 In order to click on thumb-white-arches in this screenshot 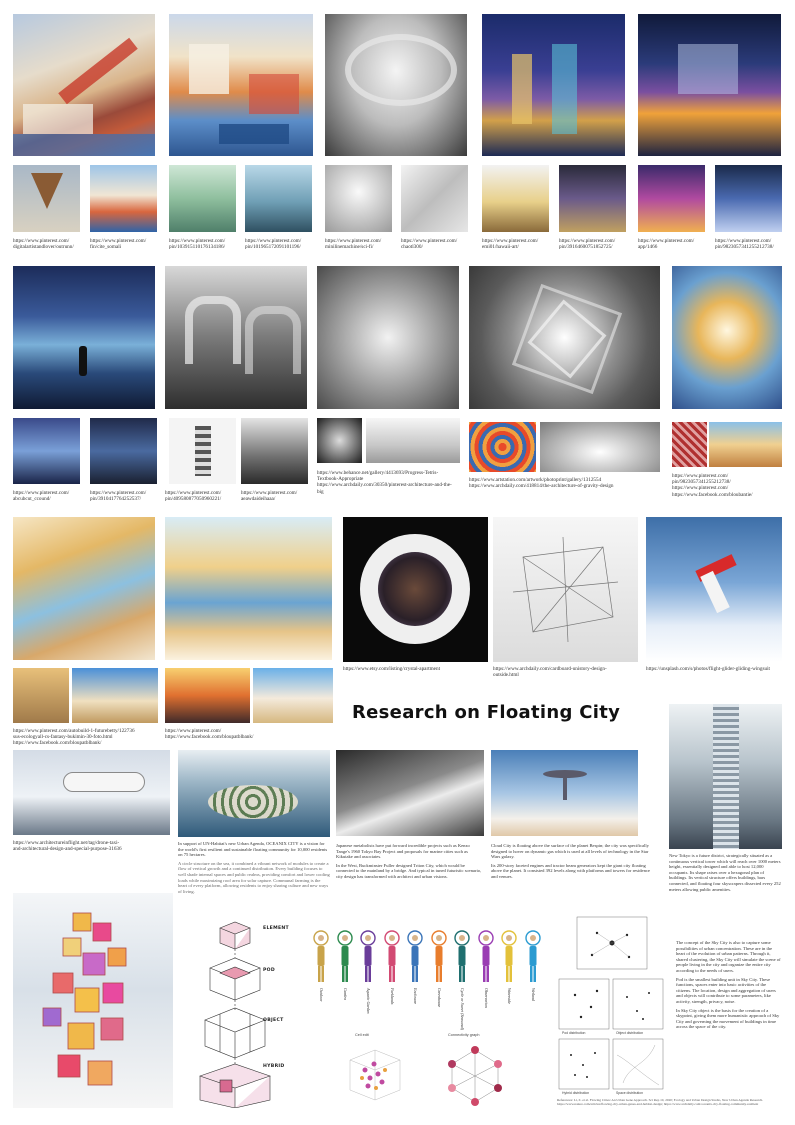, I will do `click(293, 695)`.